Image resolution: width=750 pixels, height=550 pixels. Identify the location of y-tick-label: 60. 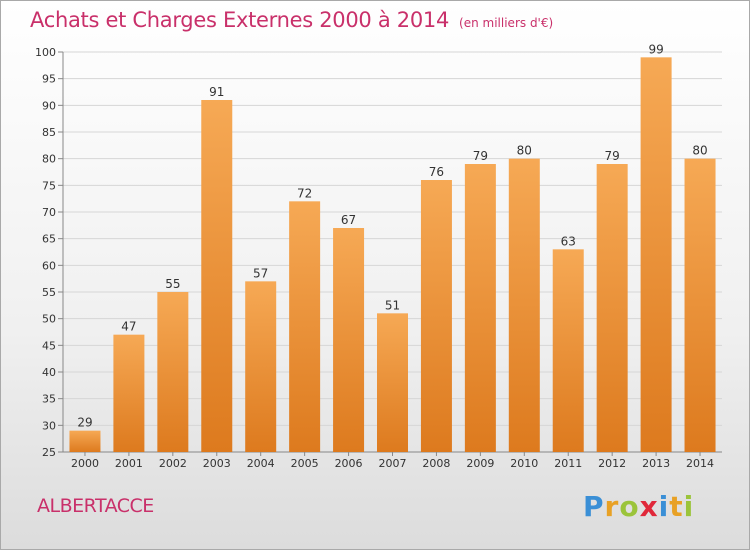
(49, 265).